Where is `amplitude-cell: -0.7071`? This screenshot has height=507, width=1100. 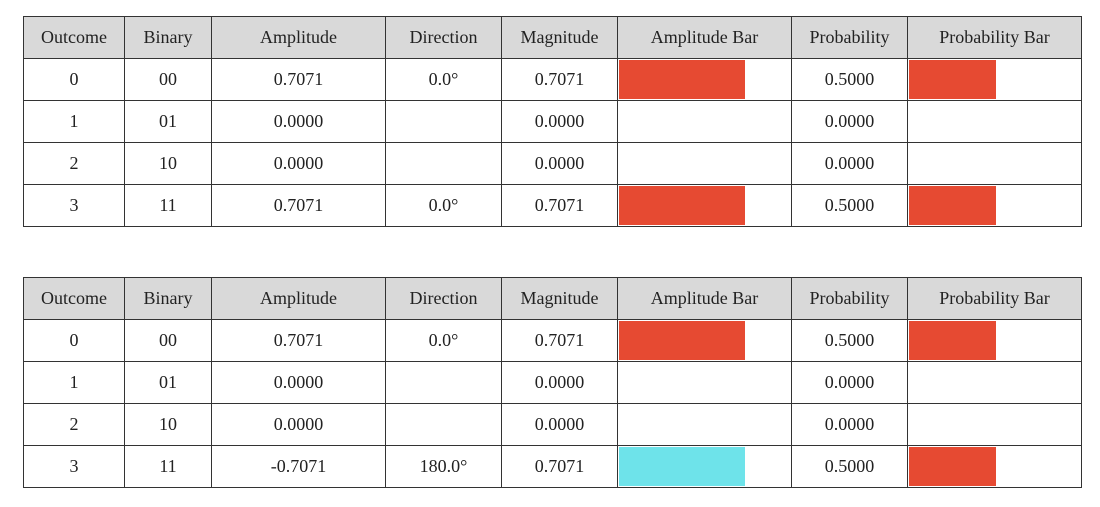
amplitude-cell: -0.7071 is located at coordinates (298, 466).